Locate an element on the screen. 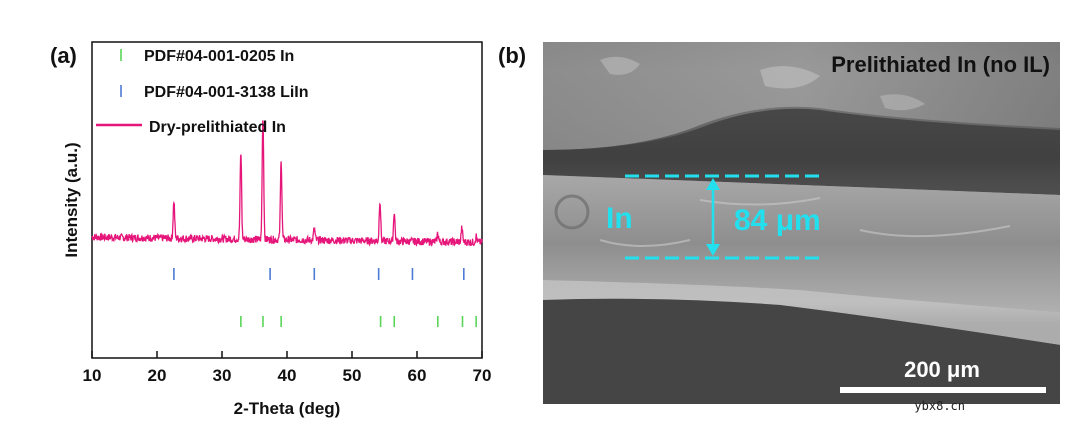 The height and width of the screenshot is (435, 1080). legend-label-ref-in: PDF#04-001-0205 In is located at coordinates (219, 56).